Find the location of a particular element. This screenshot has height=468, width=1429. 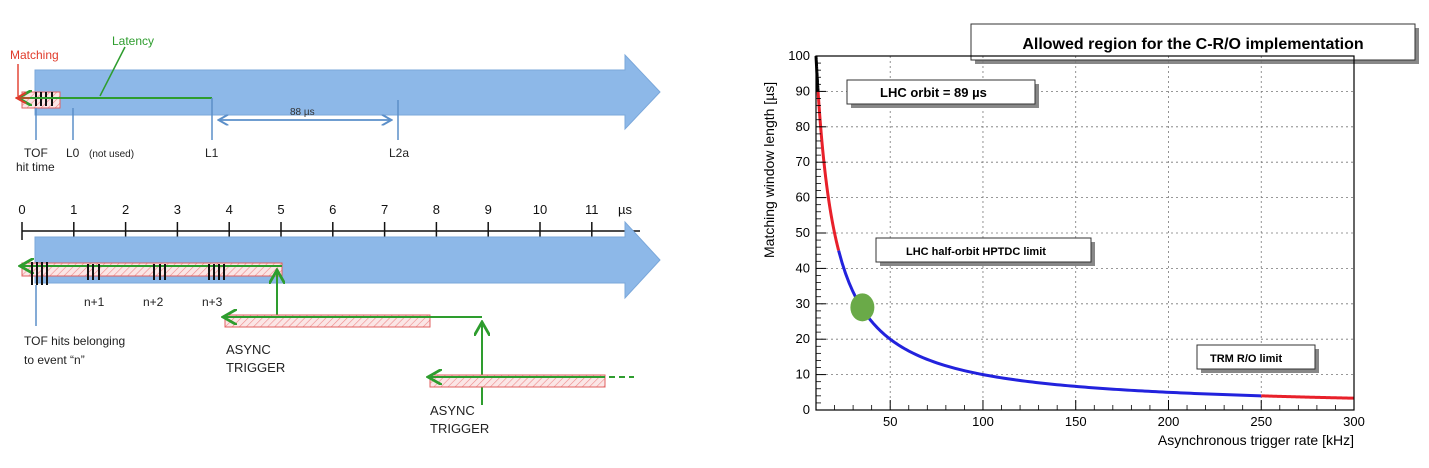

y-tick-label: 60 is located at coordinates (803, 197).